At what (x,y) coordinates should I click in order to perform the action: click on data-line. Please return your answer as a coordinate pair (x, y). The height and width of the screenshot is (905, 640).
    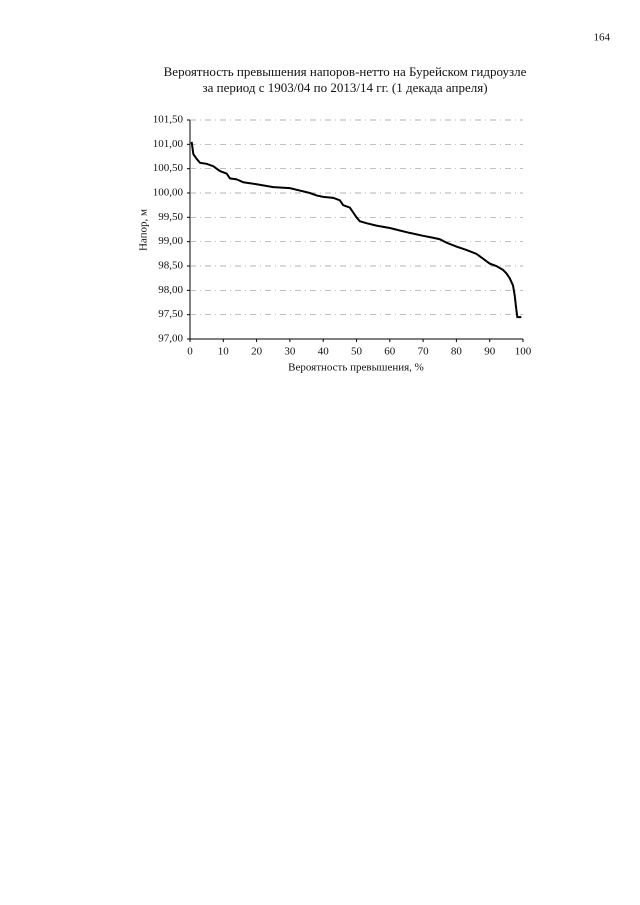
    Looking at the image, I should click on (356, 230).